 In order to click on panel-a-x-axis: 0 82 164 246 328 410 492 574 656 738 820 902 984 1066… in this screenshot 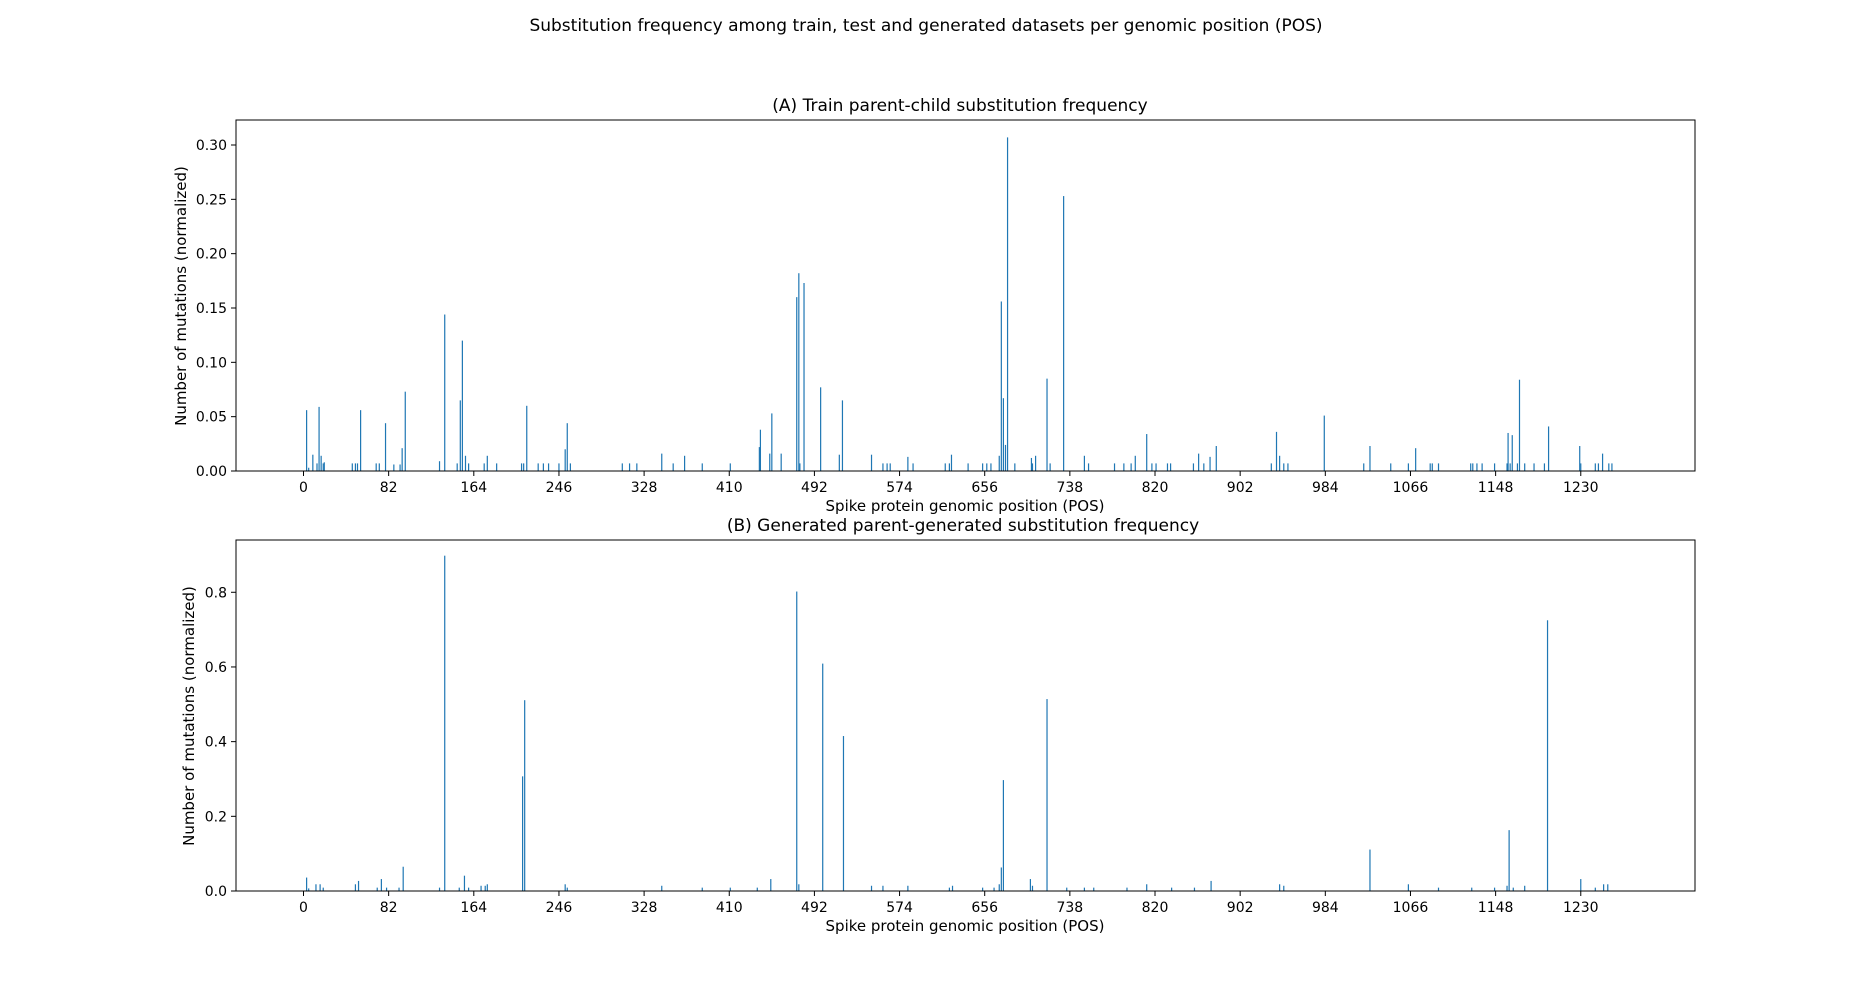, I will do `click(949, 483)`.